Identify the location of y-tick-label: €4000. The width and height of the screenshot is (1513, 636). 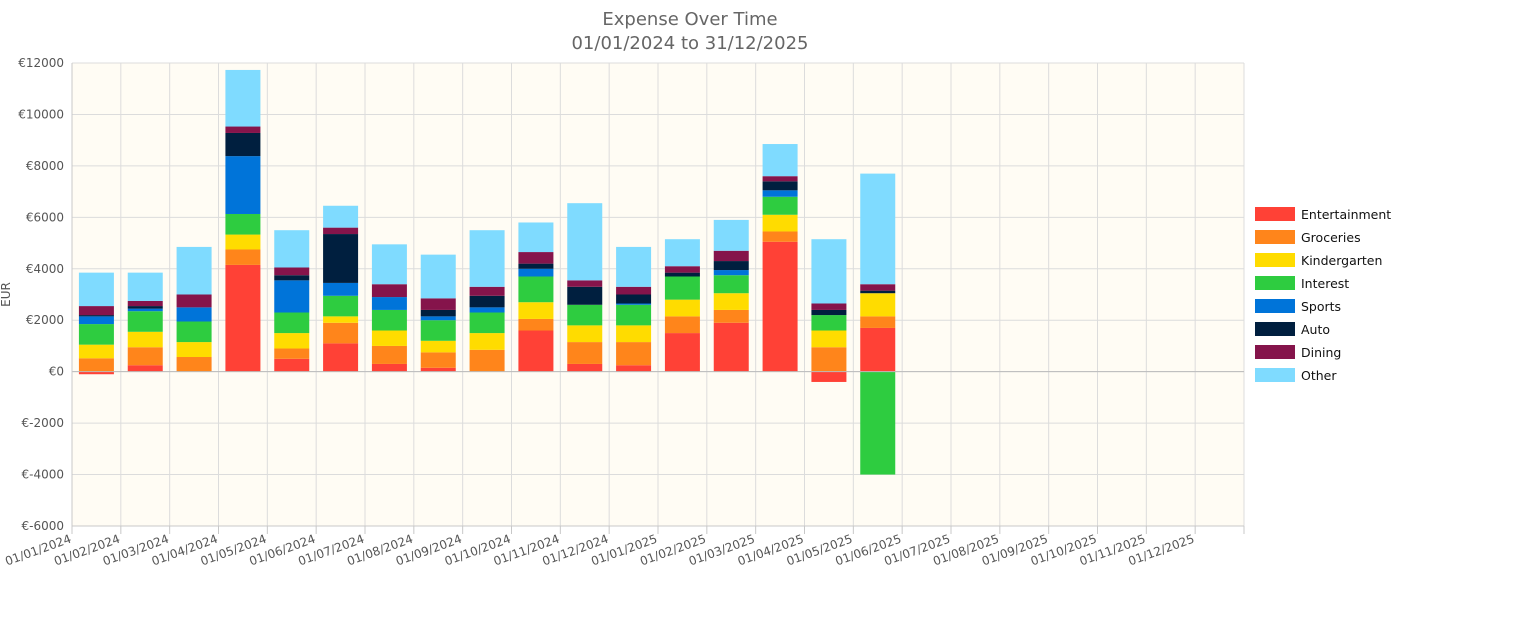
(45, 269).